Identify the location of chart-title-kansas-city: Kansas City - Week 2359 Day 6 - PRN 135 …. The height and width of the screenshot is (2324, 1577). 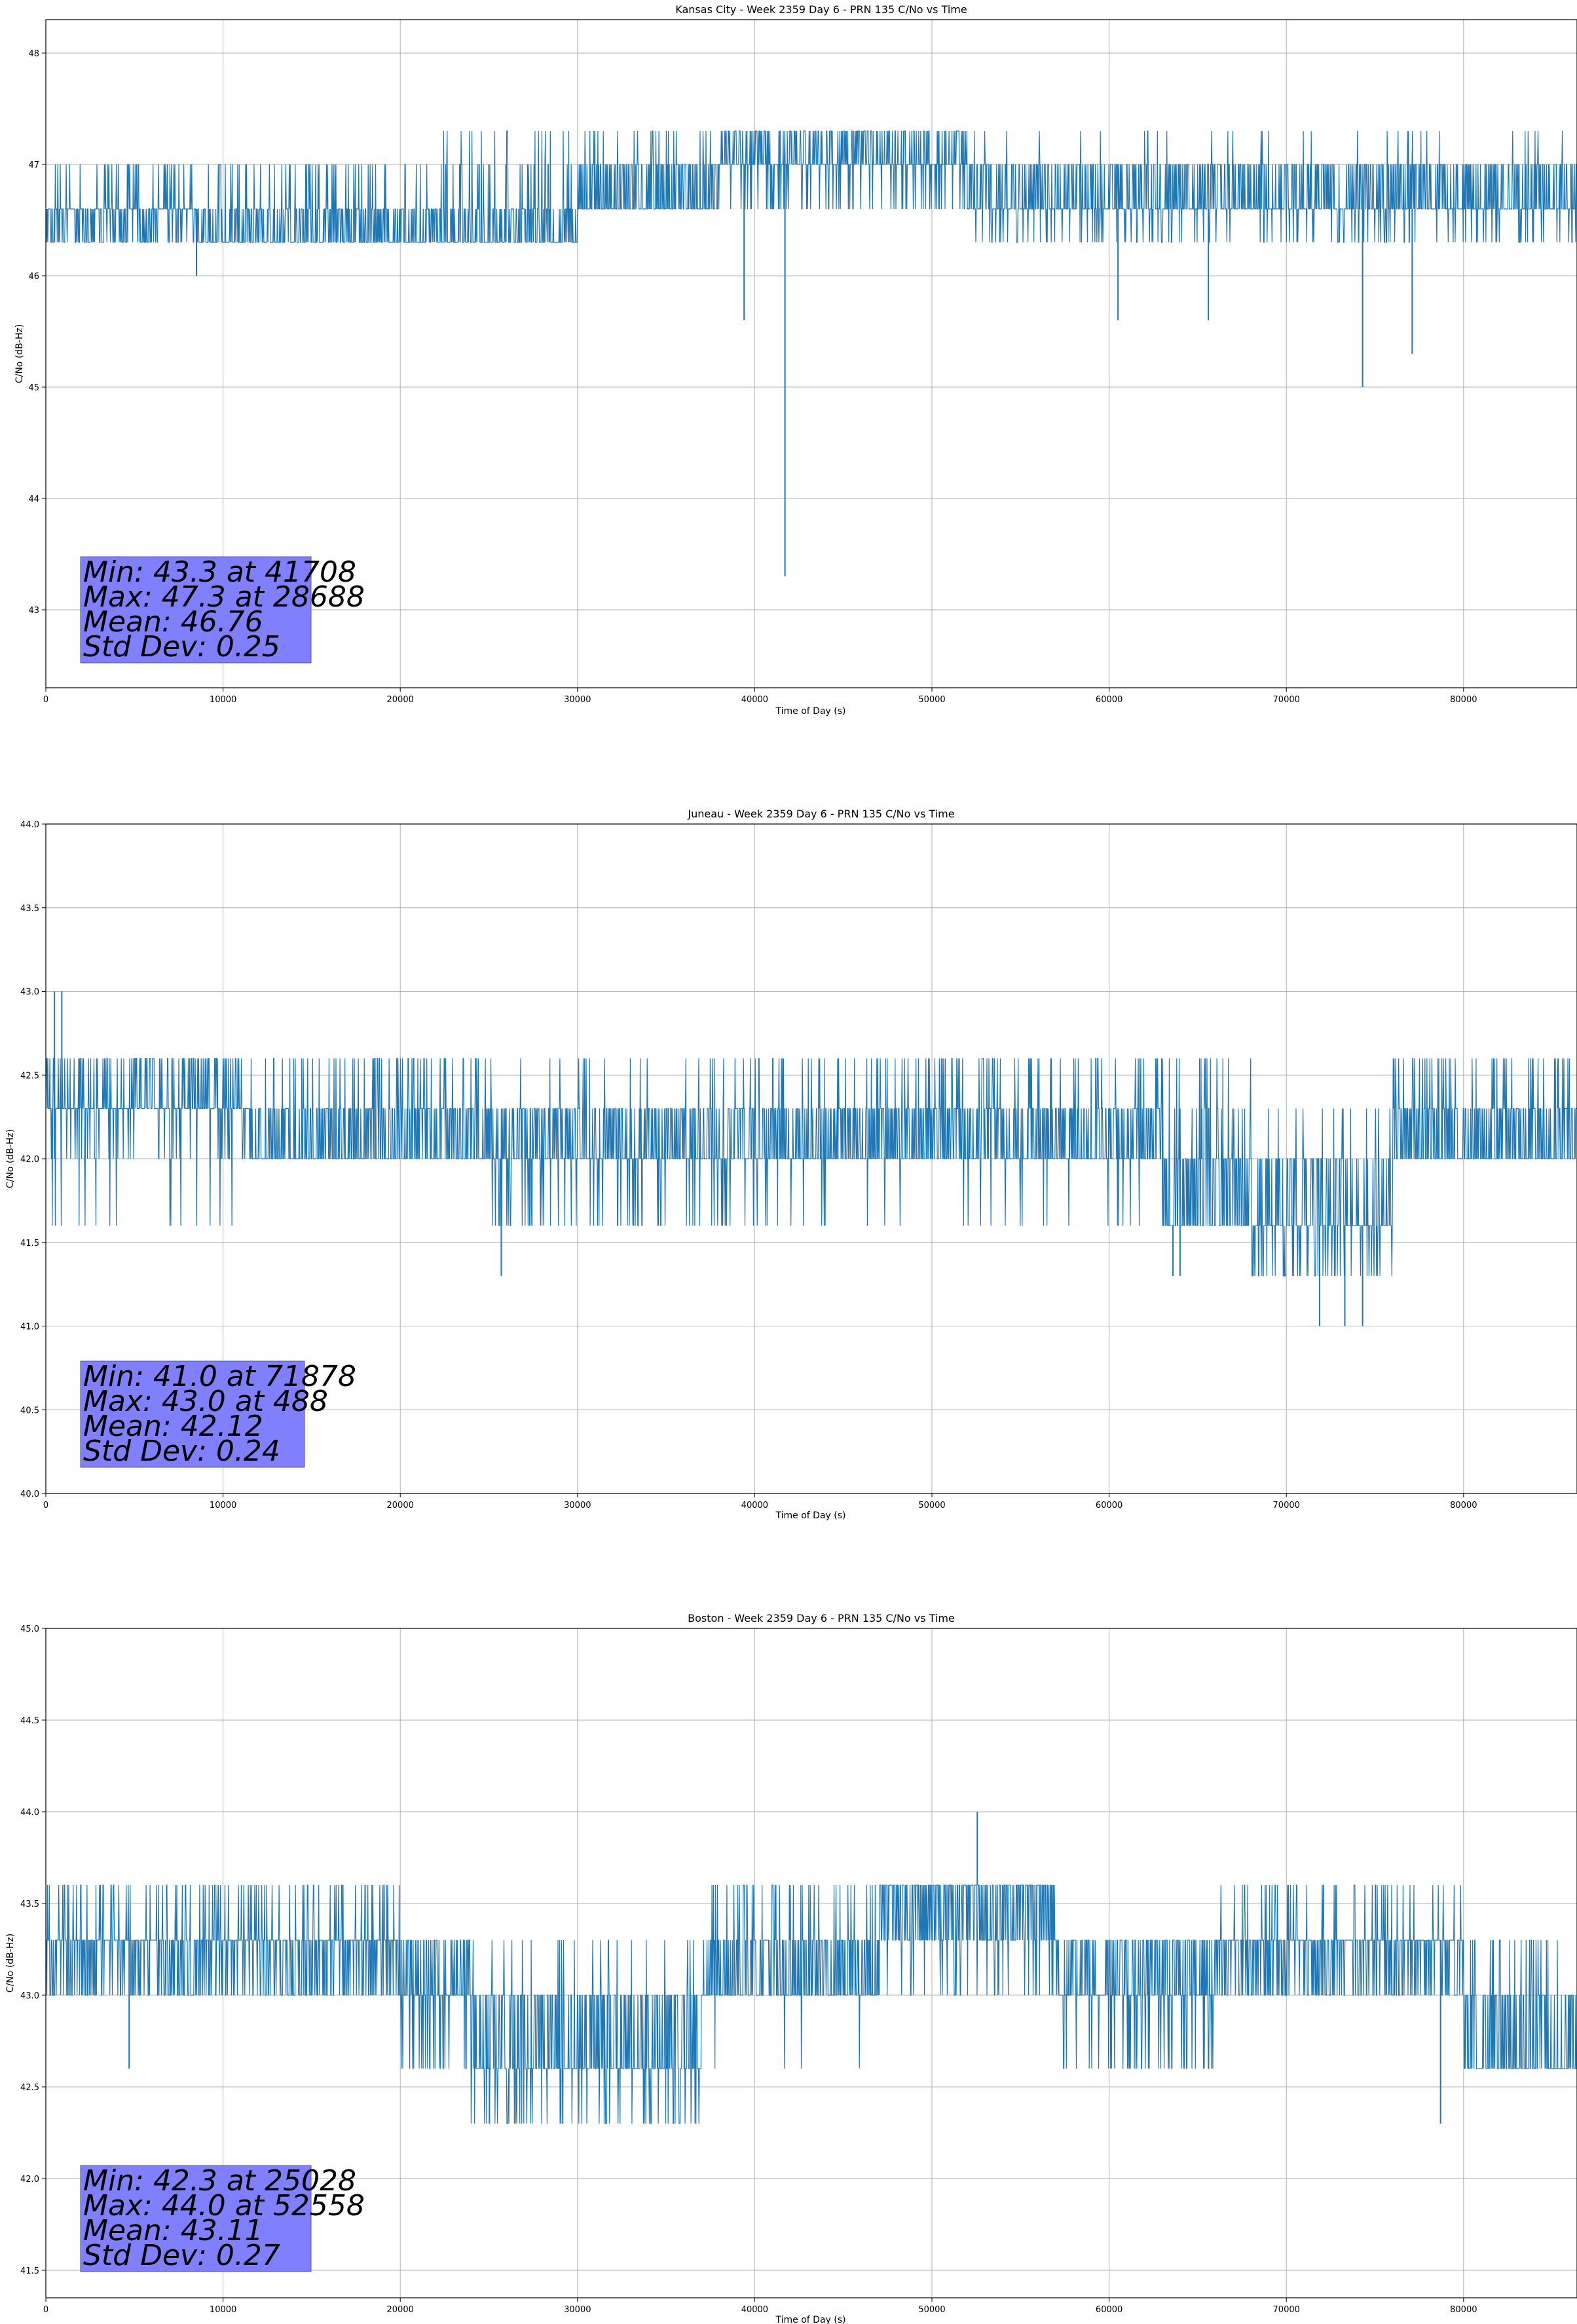
(821, 9).